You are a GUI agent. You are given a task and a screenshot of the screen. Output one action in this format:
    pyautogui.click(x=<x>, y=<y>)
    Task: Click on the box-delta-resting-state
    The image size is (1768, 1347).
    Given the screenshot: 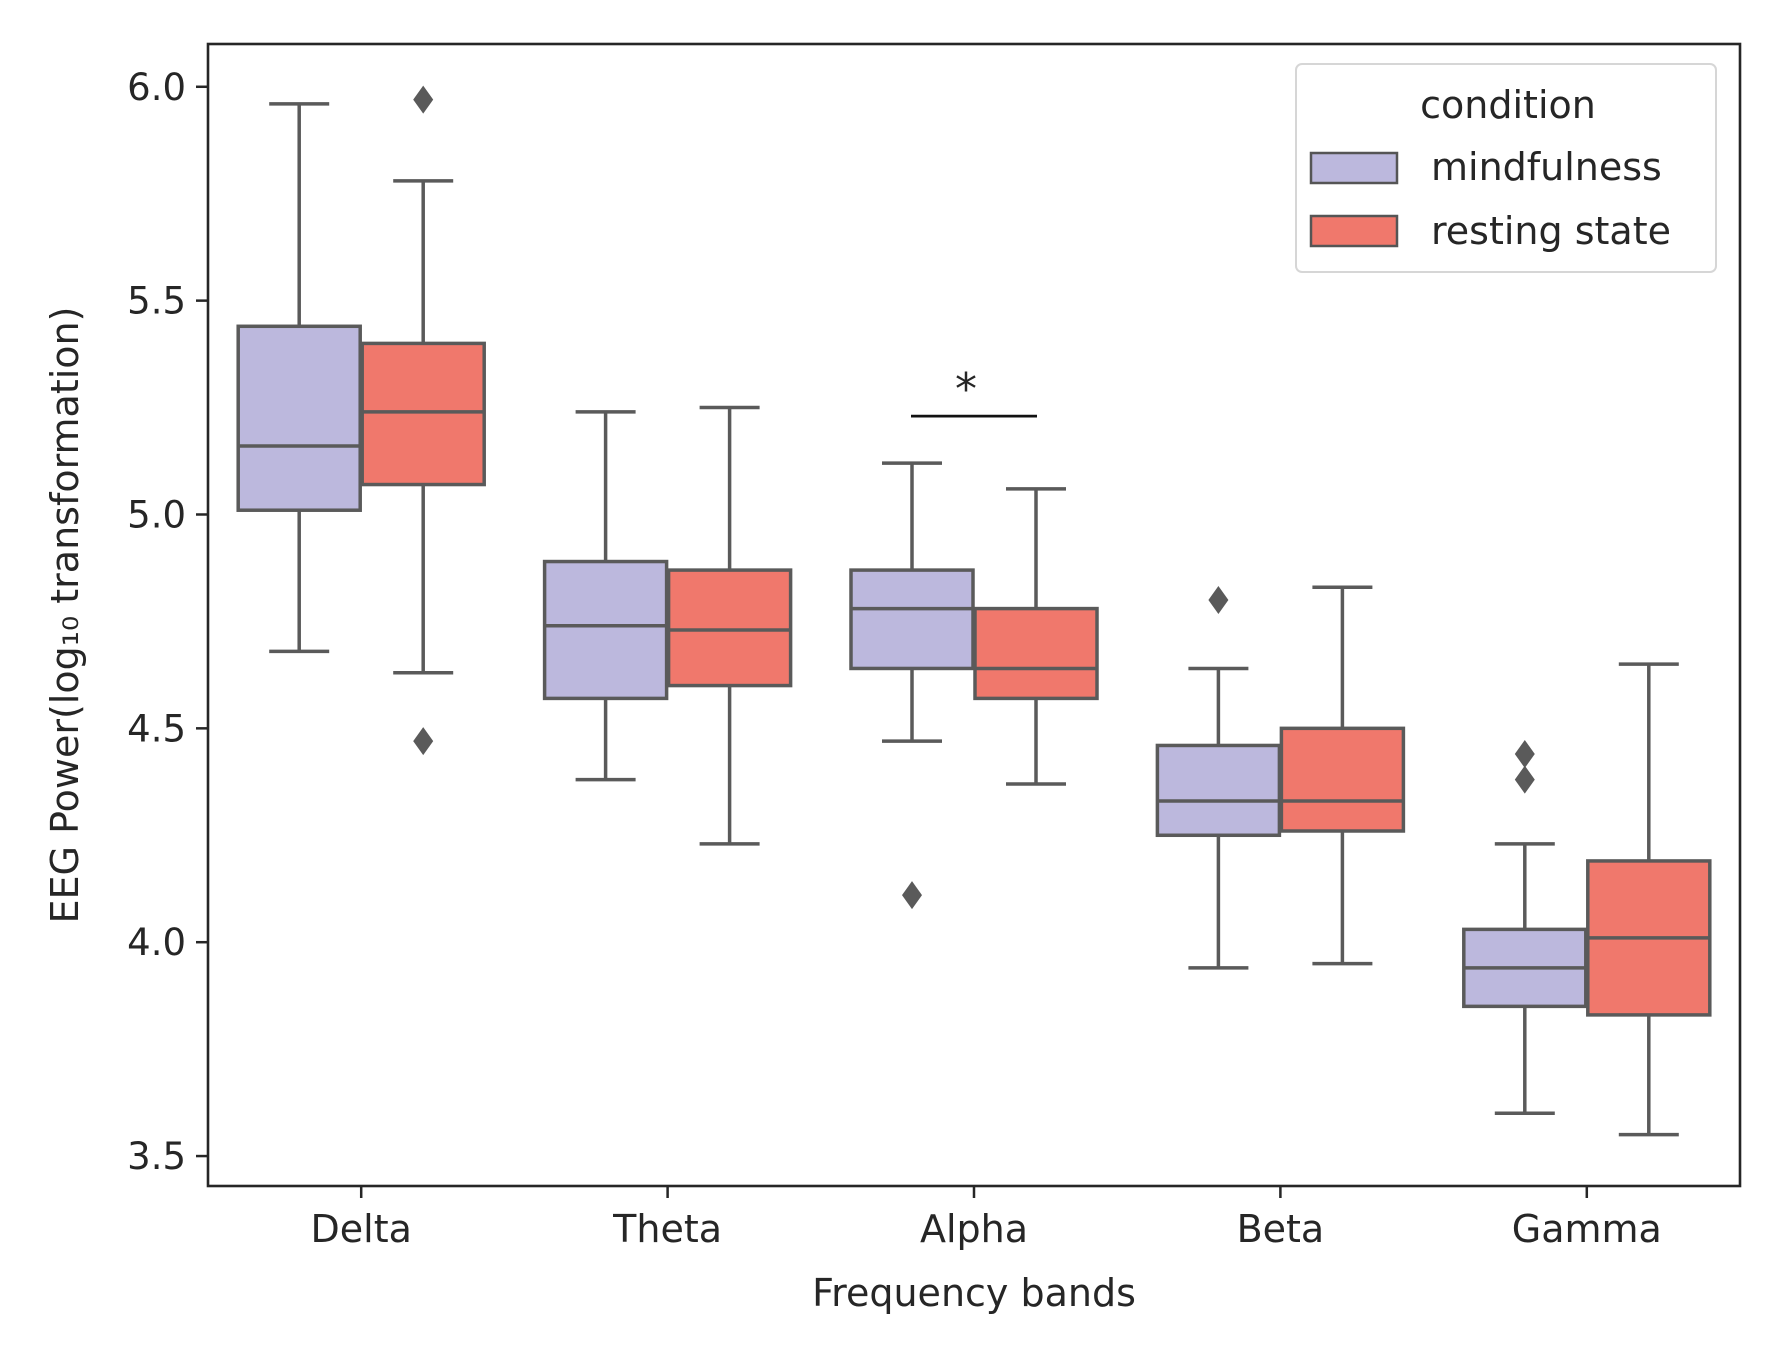 What is the action you would take?
    pyautogui.click(x=423, y=420)
    